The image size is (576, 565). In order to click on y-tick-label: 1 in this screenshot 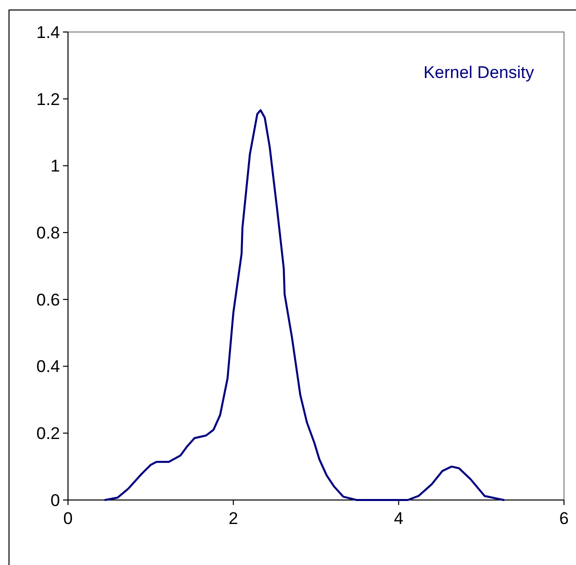, I will do `click(55, 166)`.